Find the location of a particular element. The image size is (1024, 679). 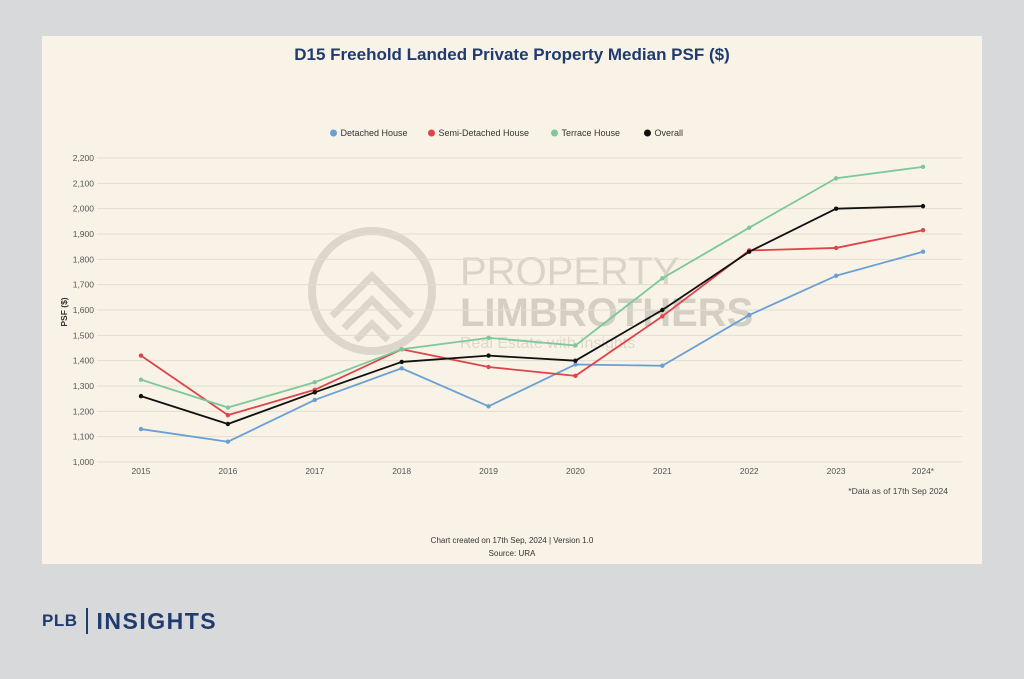

y-tick-label: 1,300 is located at coordinates (84, 386).